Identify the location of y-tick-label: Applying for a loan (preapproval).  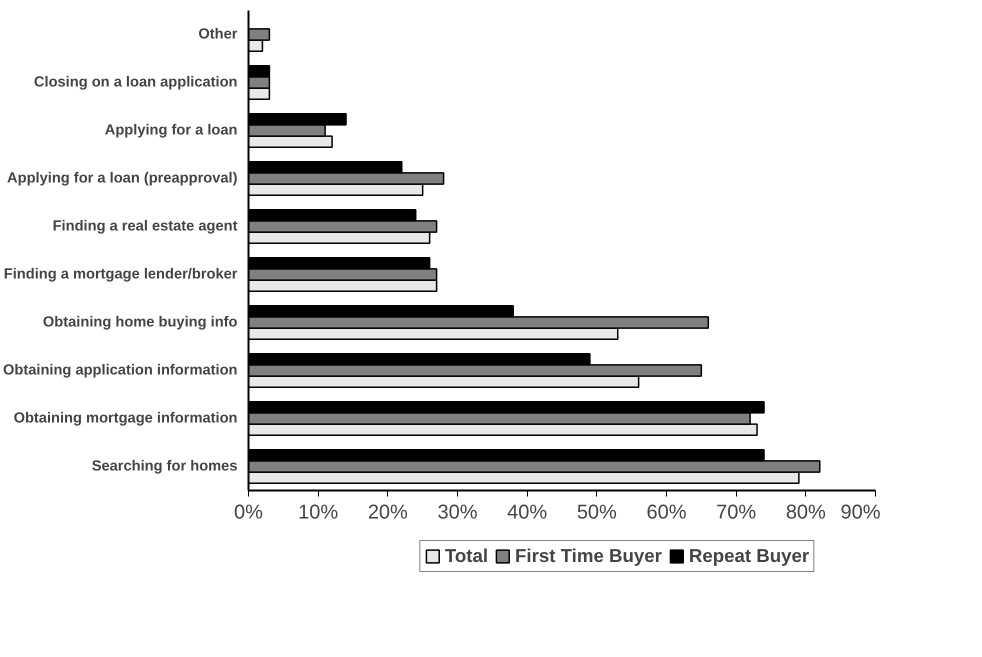
(122, 178).